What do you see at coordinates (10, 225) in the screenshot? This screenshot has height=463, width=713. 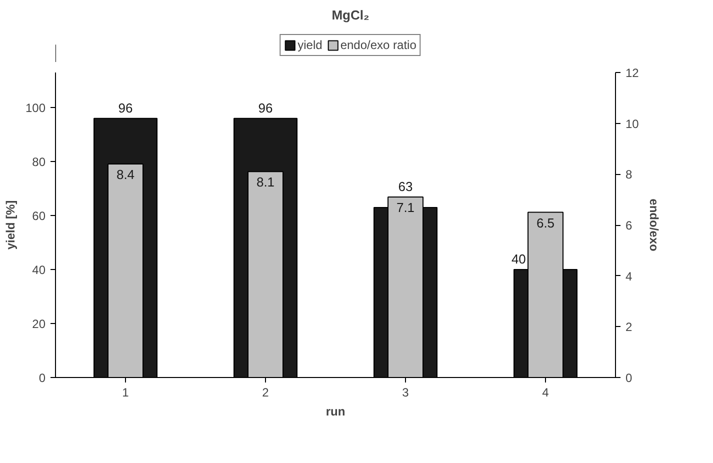 I see `y-axis-title: yield [%]` at bounding box center [10, 225].